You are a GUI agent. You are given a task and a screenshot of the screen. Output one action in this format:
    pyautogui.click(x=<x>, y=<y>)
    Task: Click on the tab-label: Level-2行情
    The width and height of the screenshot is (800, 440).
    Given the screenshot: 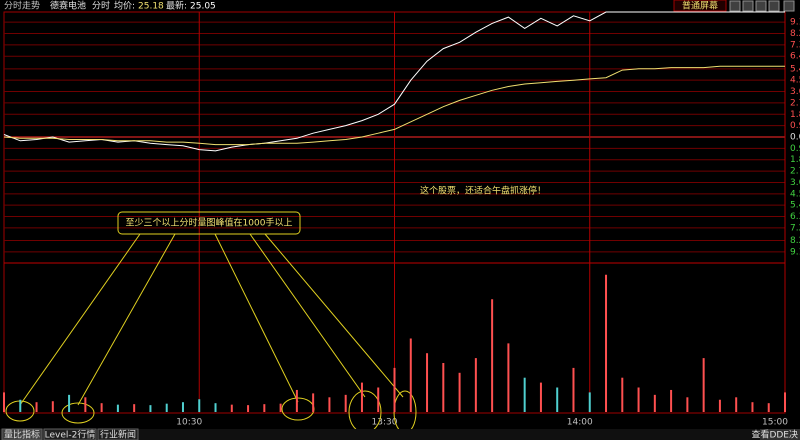 What is the action you would take?
    pyautogui.click(x=70, y=434)
    